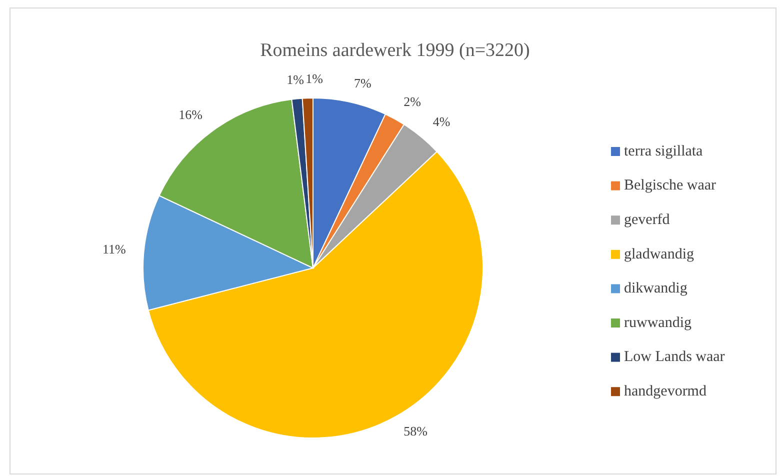 This screenshot has width=782, height=476. Describe the element at coordinates (395, 50) in the screenshot. I see `chart-title: Romeins aardewerk 1999 (n=3220)` at that location.